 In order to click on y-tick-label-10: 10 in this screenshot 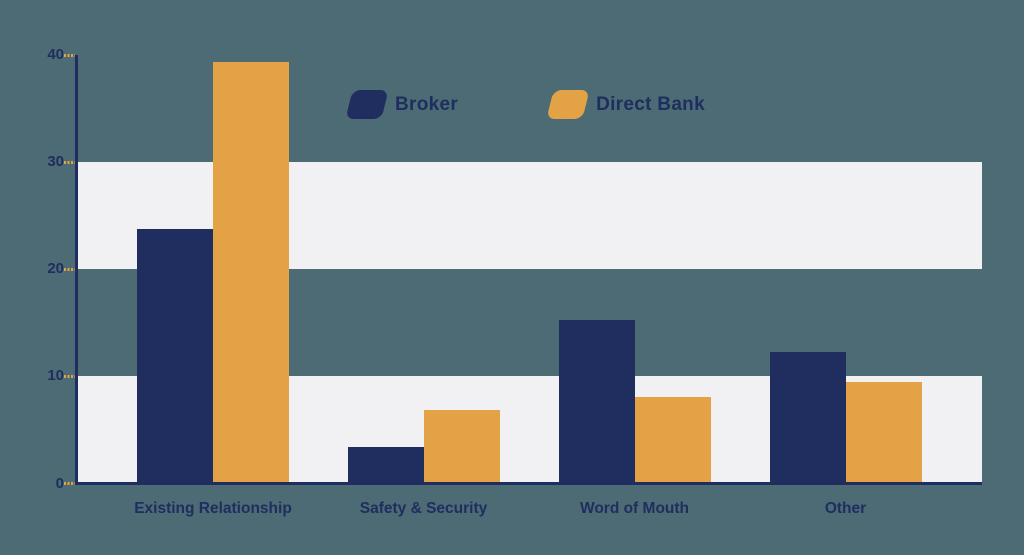, I will do `click(55, 376)`.